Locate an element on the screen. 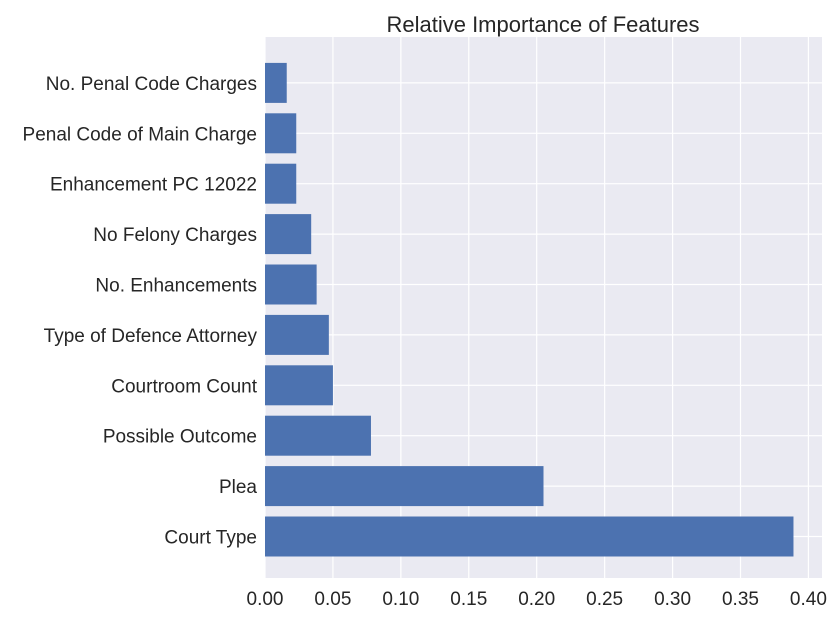 Image resolution: width=836 pixels, height=617 pixels. category-label: Possible Outcome is located at coordinates (180, 437).